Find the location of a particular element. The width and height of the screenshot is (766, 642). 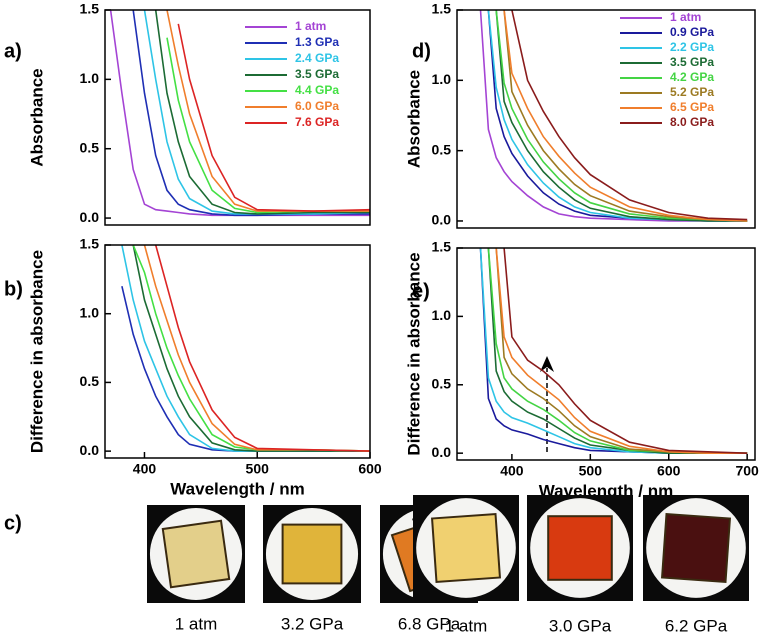

photo-caption: 3.2 GPa is located at coordinates (312, 623).